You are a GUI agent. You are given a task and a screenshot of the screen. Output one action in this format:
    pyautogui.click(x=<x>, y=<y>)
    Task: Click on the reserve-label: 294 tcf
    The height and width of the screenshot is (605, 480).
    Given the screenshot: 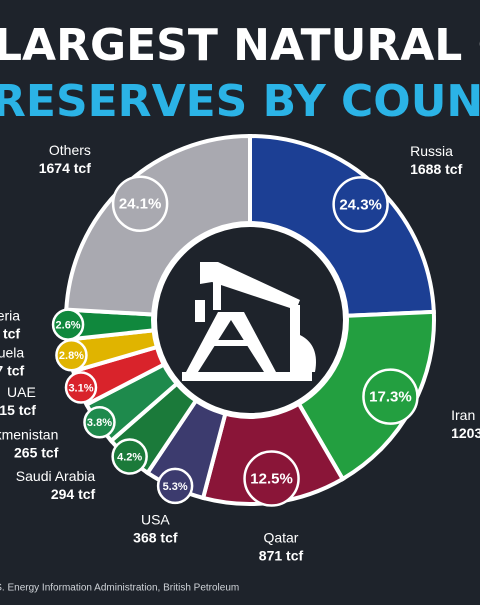 What is the action you would take?
    pyautogui.click(x=73, y=494)
    